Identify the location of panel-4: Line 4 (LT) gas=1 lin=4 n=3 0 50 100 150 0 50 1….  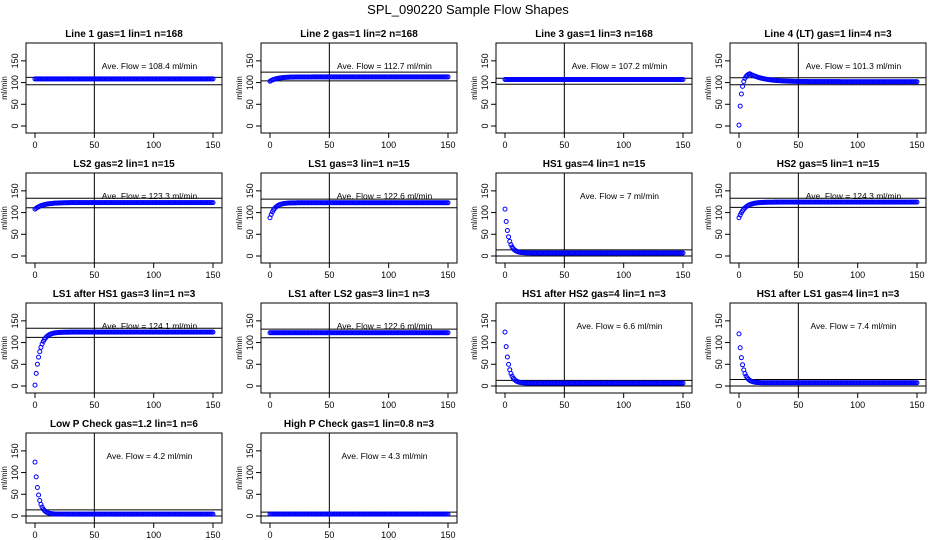
(815, 89).